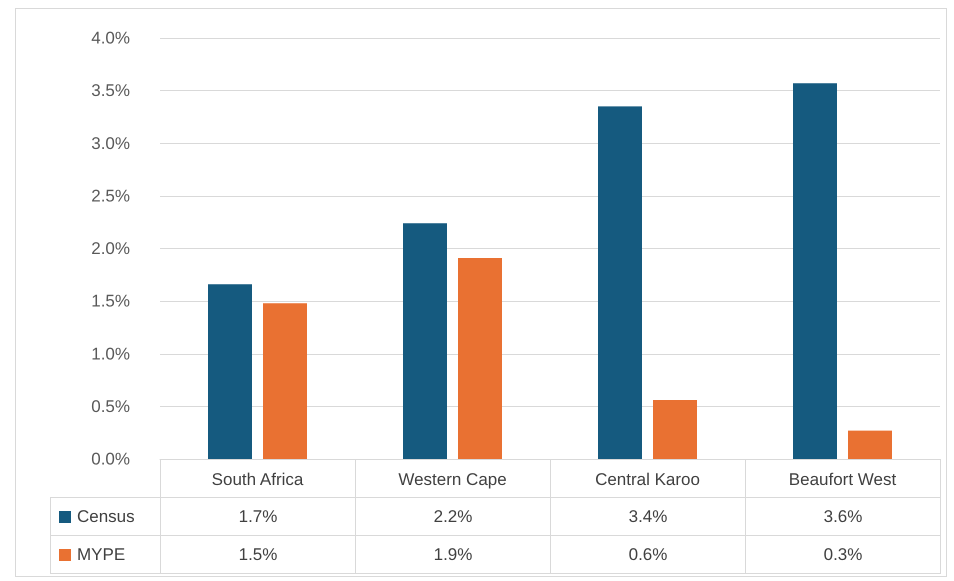 The height and width of the screenshot is (581, 954). Describe the element at coordinates (843, 554) in the screenshot. I see `data-label: 0.3%` at that location.